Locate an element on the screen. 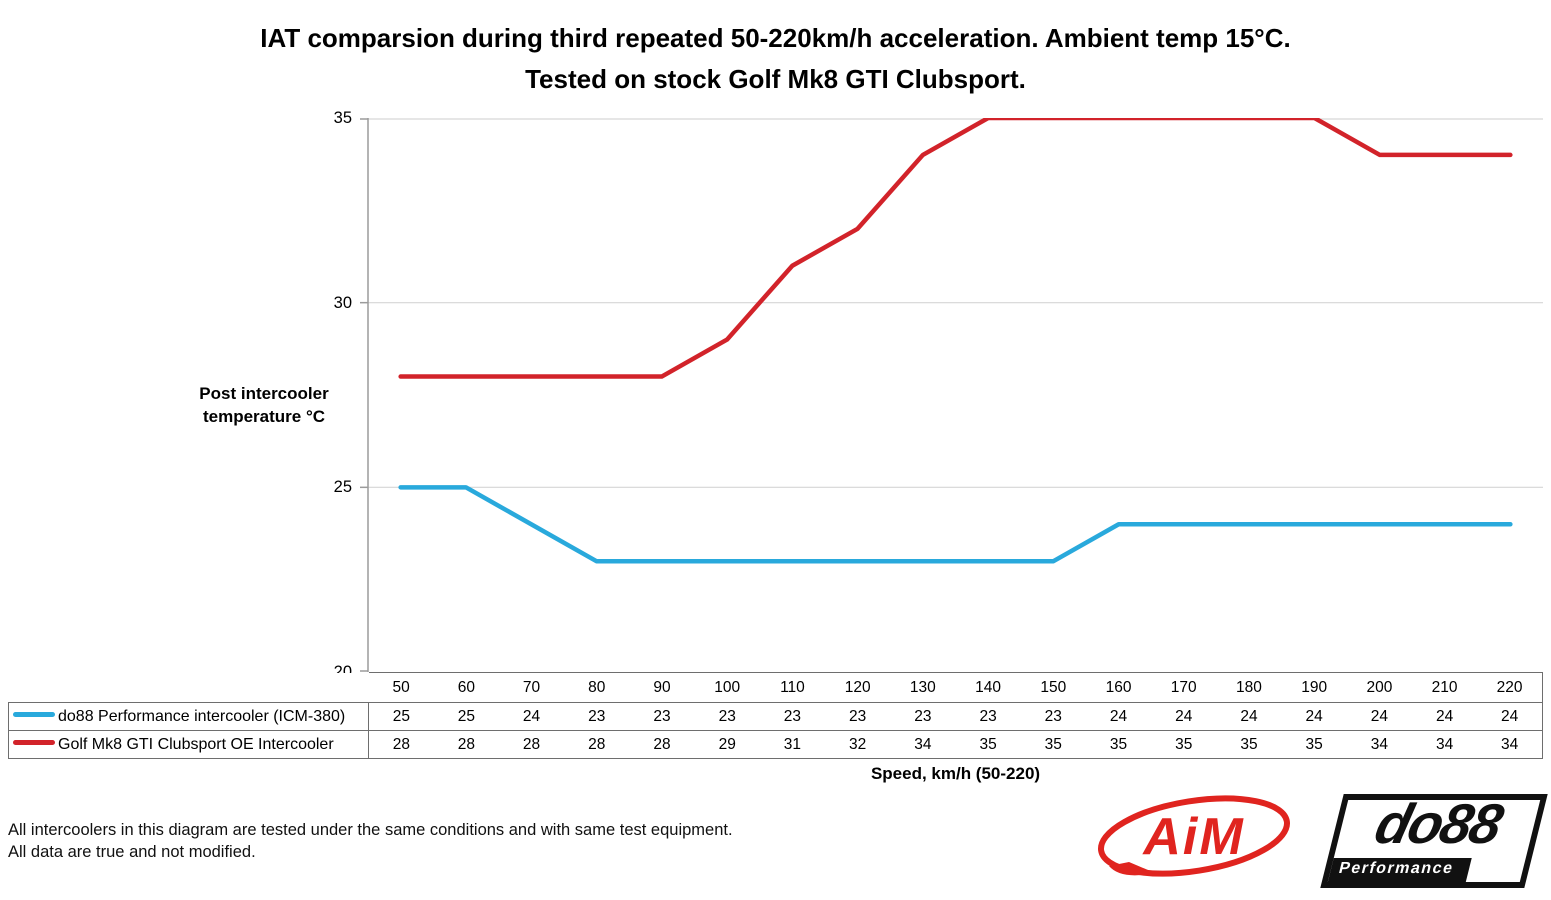  value-cell-s0-210: 24 is located at coordinates (1445, 716).